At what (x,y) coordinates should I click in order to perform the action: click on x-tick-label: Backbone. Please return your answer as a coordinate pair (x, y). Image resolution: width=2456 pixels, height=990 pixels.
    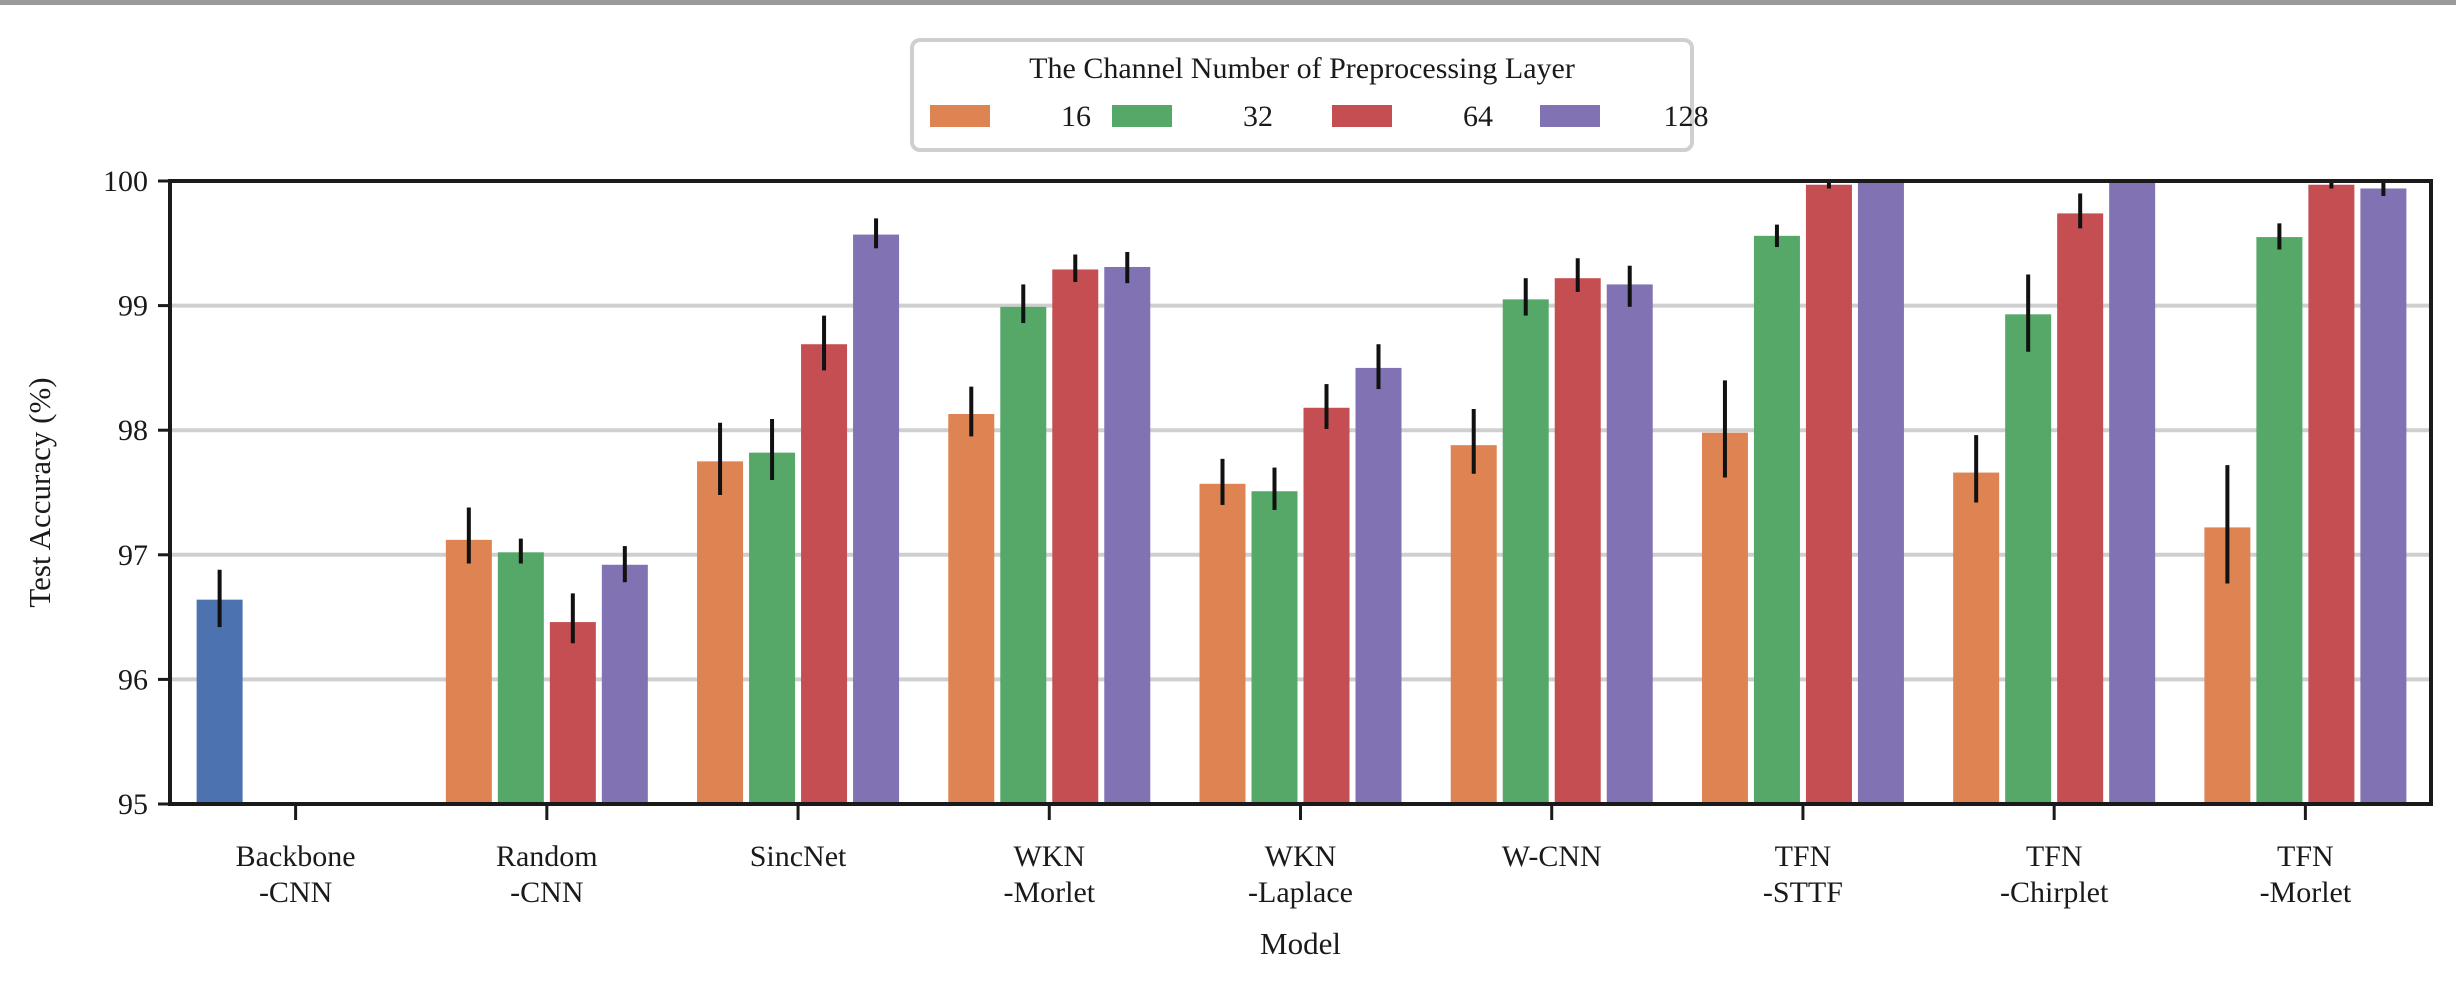
    Looking at the image, I should click on (296, 856).